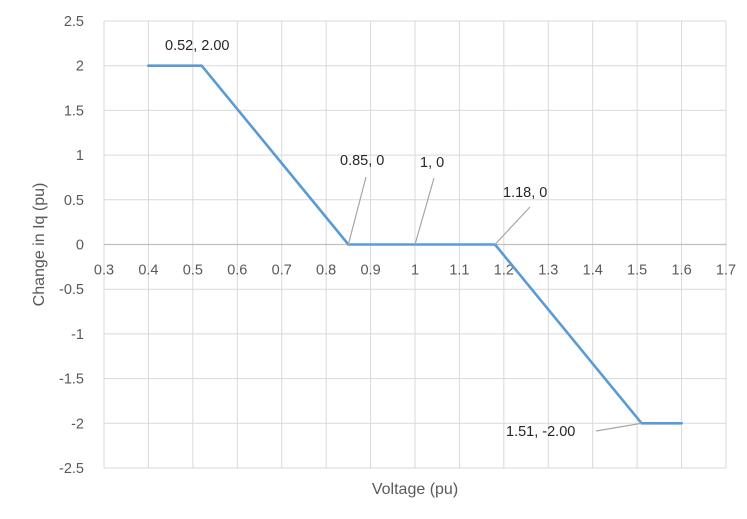 The width and height of the screenshot is (747, 519). What do you see at coordinates (504, 271) in the screenshot?
I see `x-tick-label: 1.2` at bounding box center [504, 271].